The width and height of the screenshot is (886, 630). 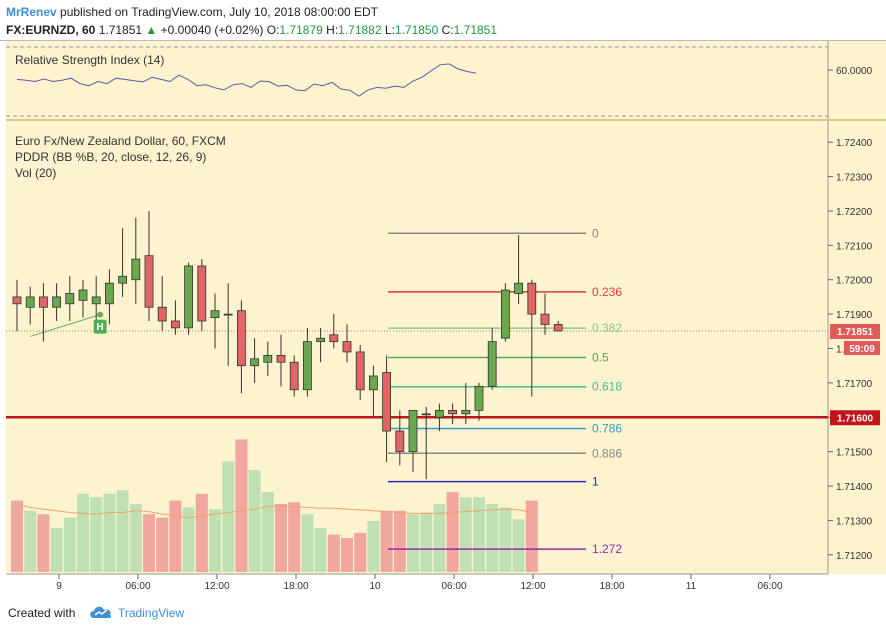 What do you see at coordinates (607, 428) in the screenshot?
I see `fib-level-label: 0.786` at bounding box center [607, 428].